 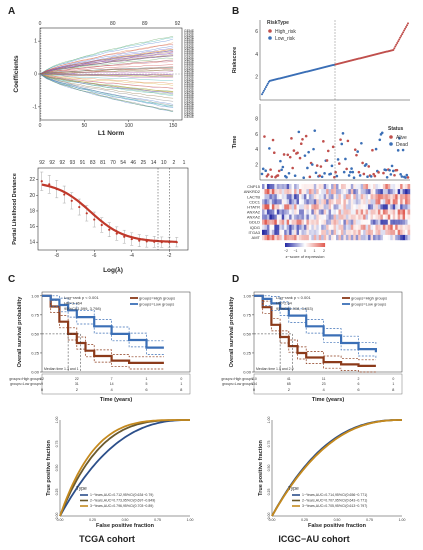 What do you see at coordinates (57, 256) in the screenshot?
I see `x-tick-label: -8` at bounding box center [57, 256].